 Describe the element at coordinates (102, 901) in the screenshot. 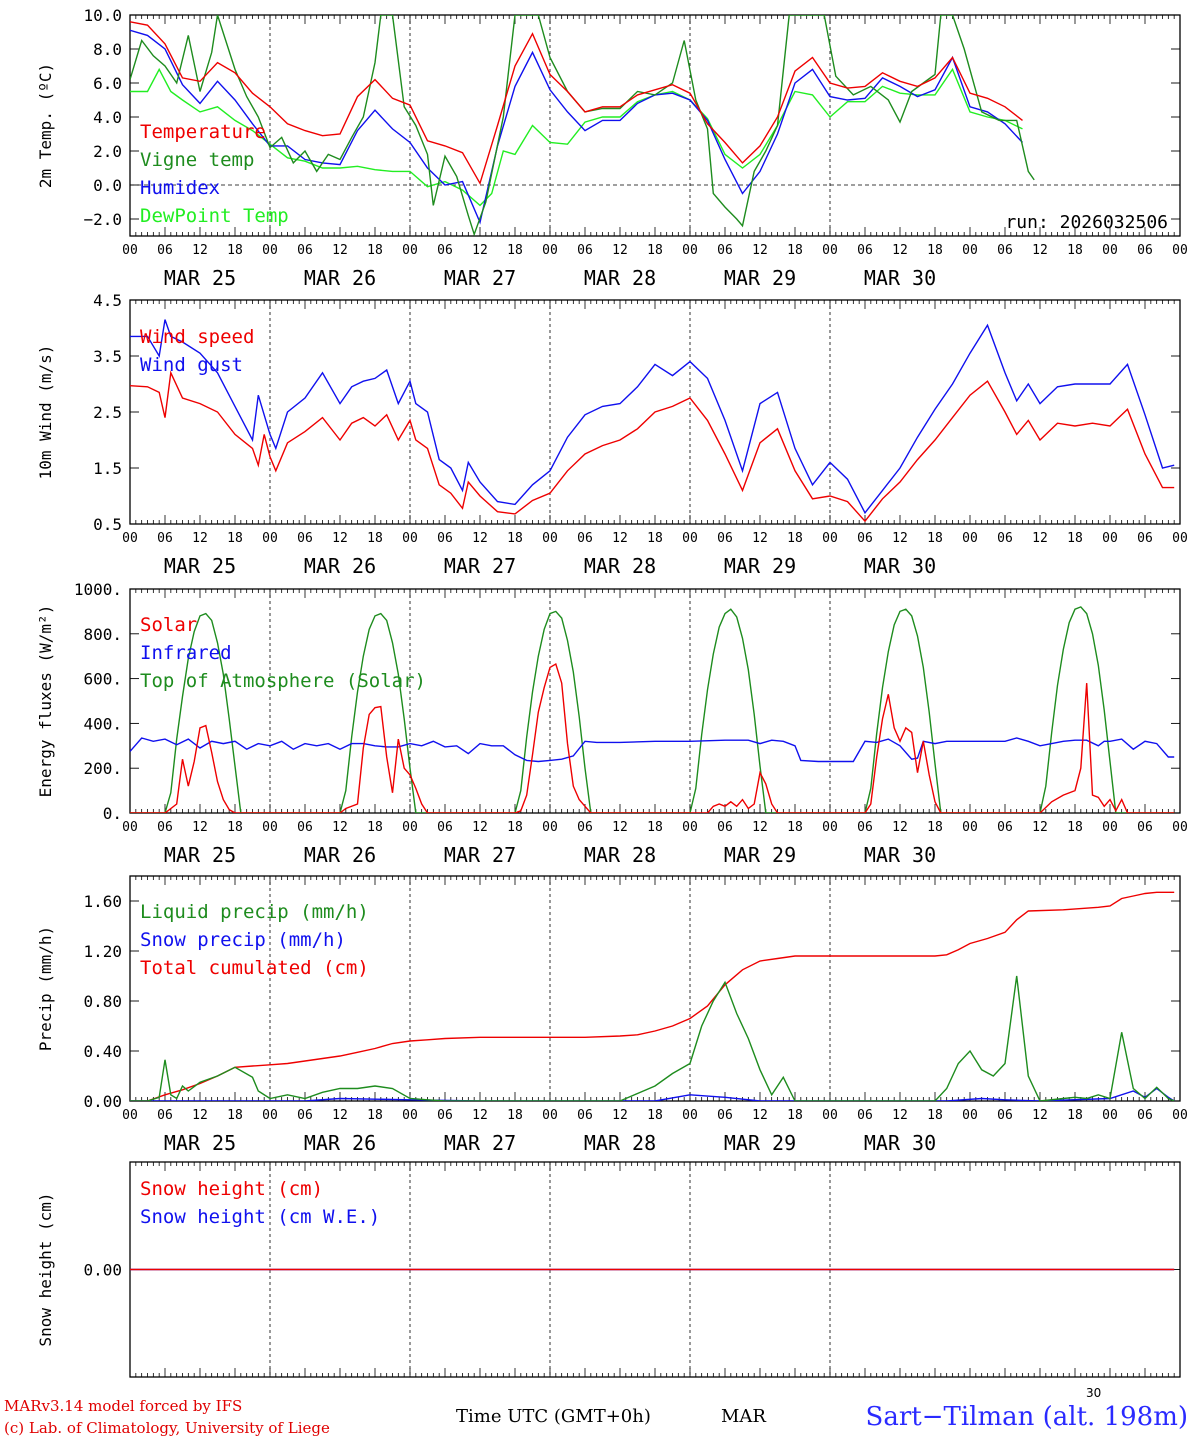

I see `y-tick-label: 1.60` at that location.